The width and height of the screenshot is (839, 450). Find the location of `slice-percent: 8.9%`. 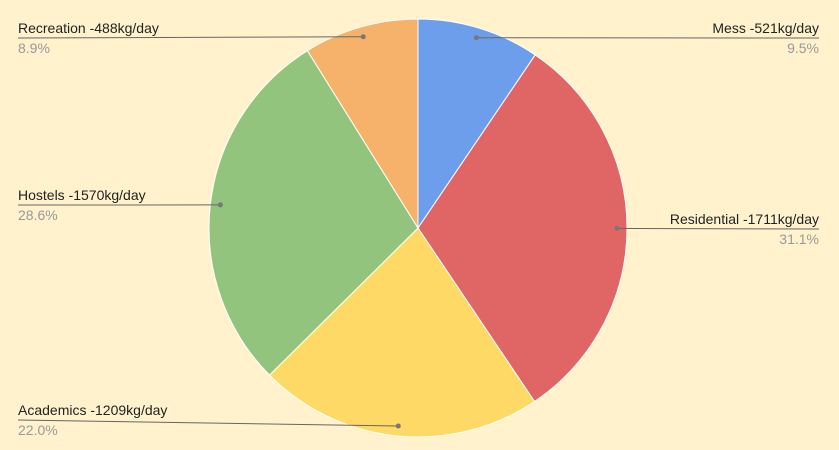

slice-percent: 8.9% is located at coordinates (34, 48).